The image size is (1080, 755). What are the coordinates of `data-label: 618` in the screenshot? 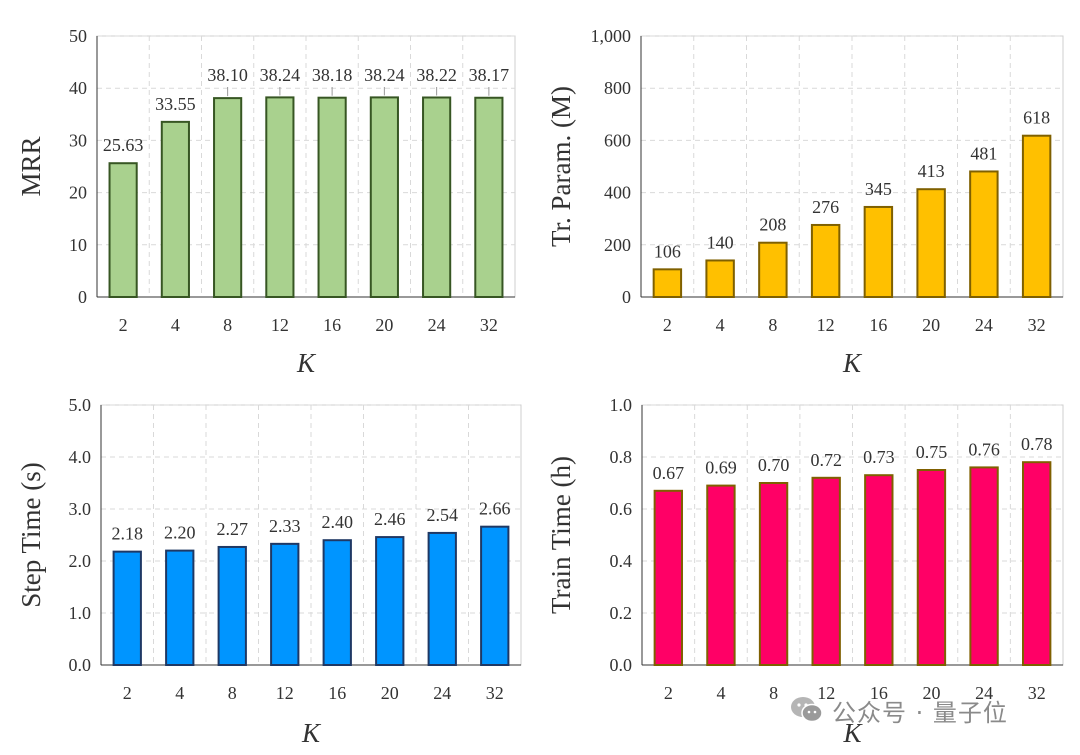 It's located at (1036, 118).